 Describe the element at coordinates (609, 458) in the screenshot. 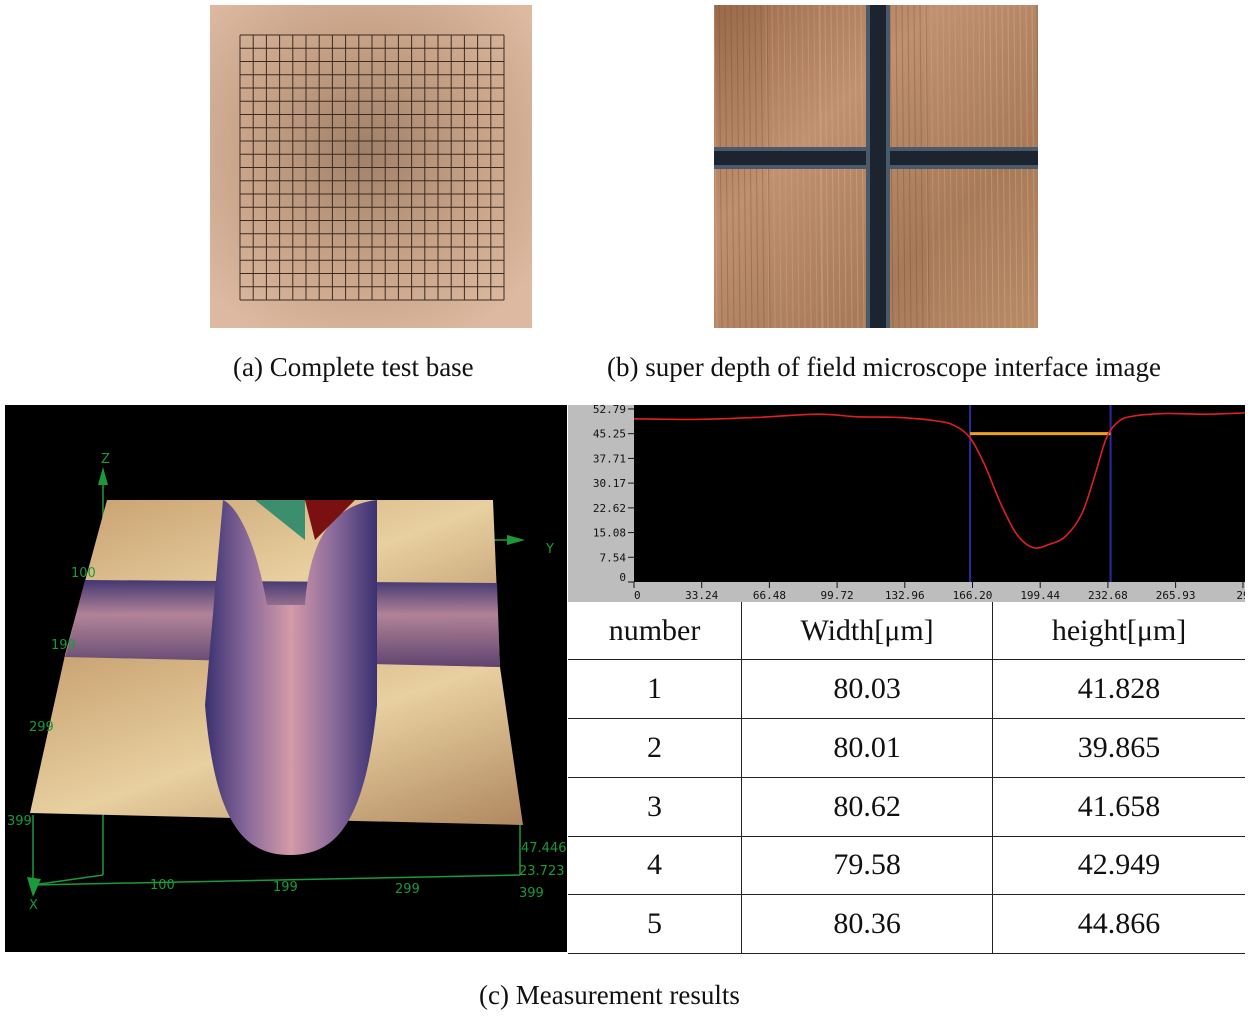

I see `y-tick-label: 37.71` at that location.